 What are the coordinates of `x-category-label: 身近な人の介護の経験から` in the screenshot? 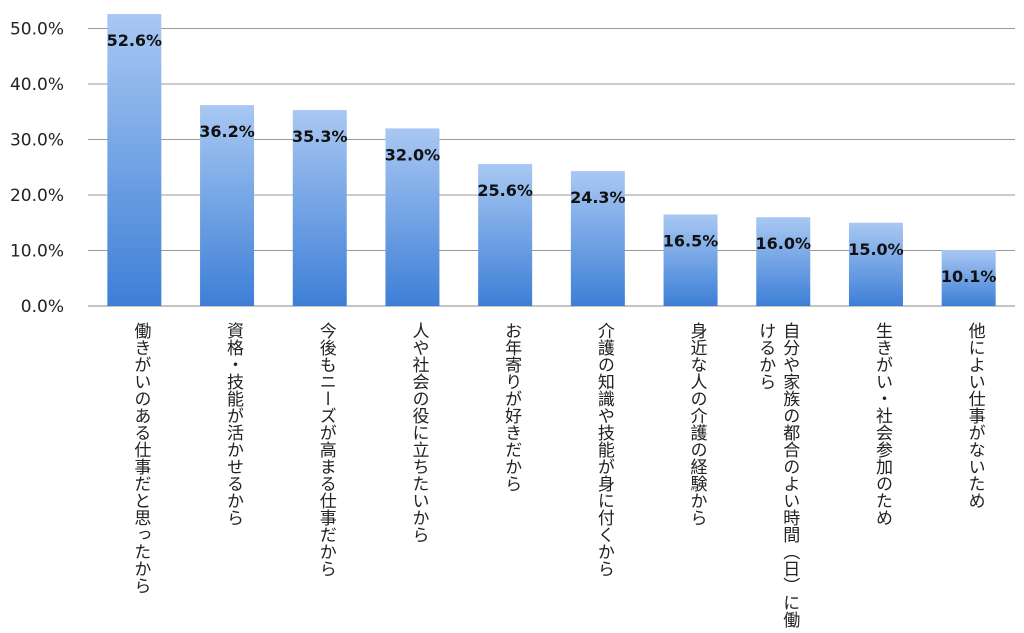 It's located at (696, 424).